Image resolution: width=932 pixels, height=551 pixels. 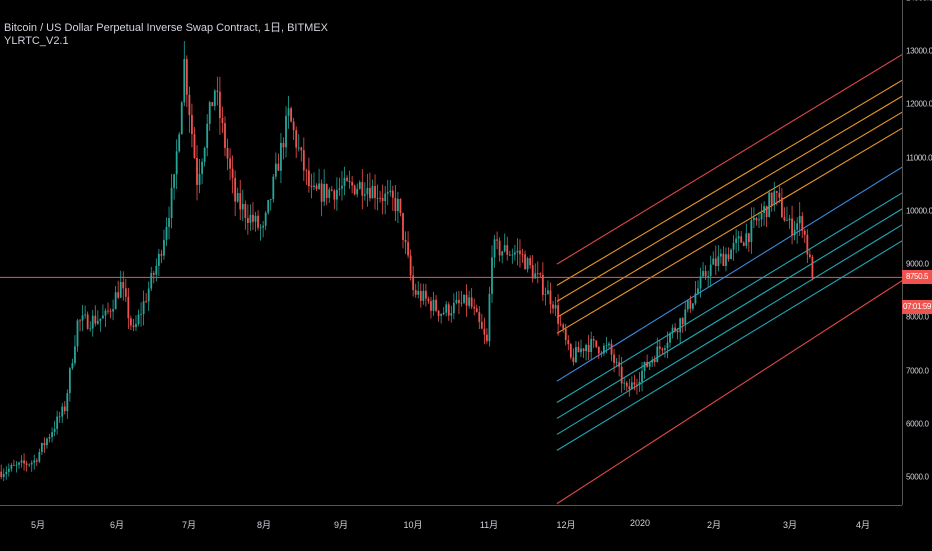 I want to click on price-tick-label: 10000.0, so click(x=919, y=211).